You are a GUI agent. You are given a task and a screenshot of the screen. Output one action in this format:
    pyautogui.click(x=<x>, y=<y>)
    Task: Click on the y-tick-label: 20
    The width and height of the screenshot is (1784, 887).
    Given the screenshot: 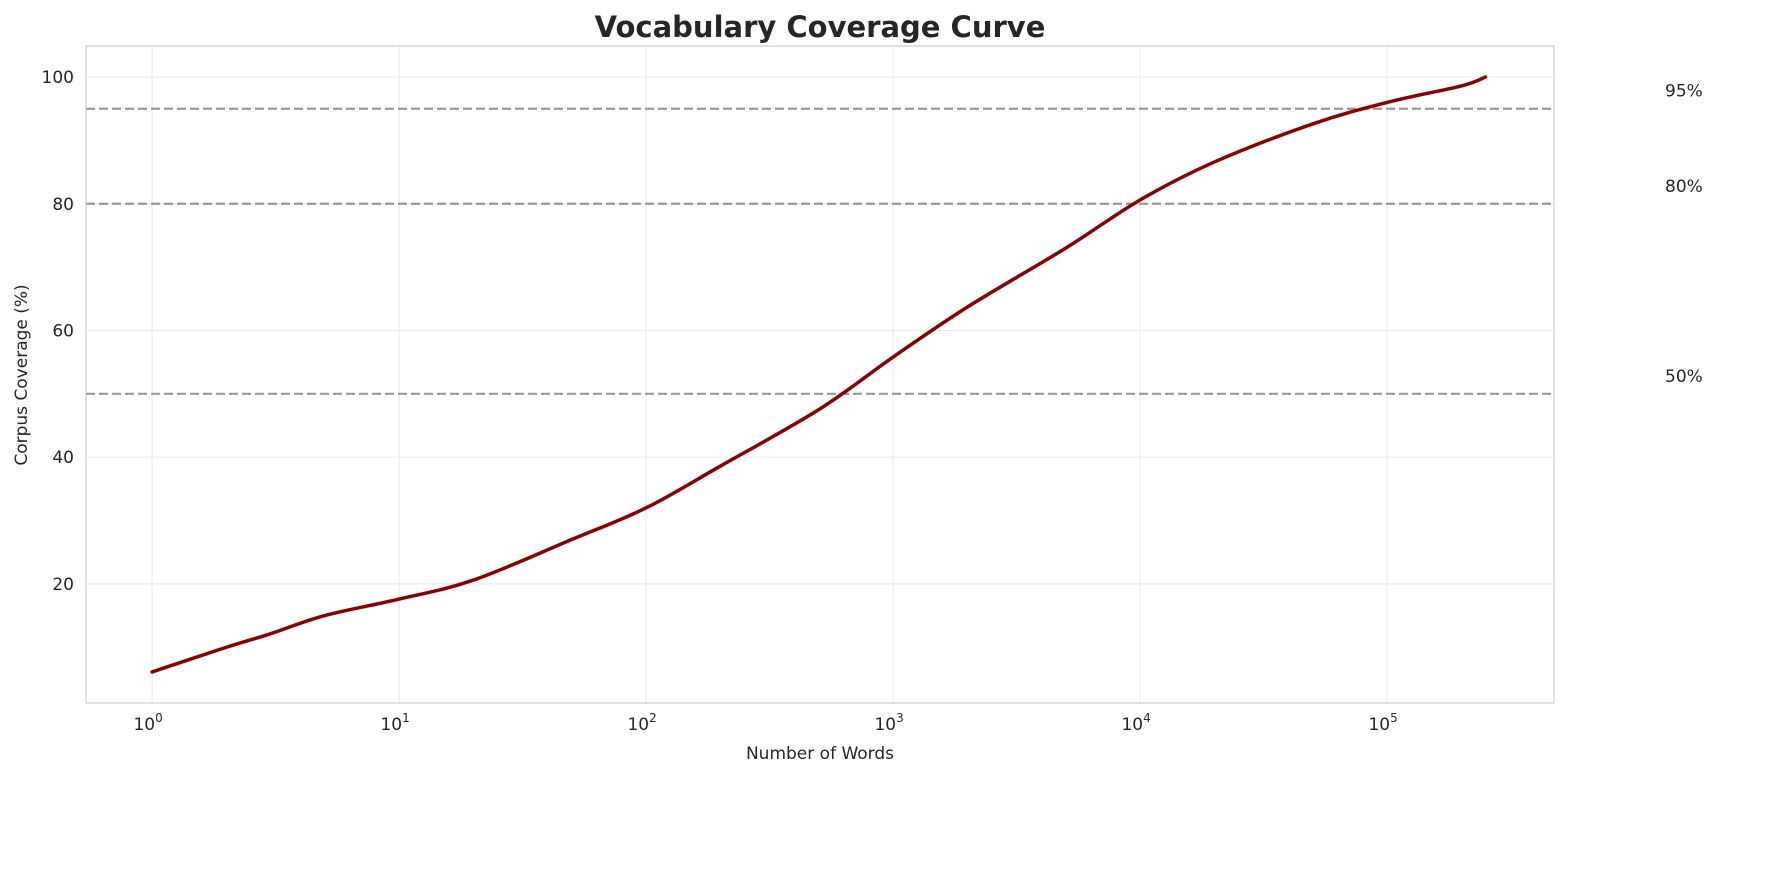 What is the action you would take?
    pyautogui.click(x=63, y=585)
    